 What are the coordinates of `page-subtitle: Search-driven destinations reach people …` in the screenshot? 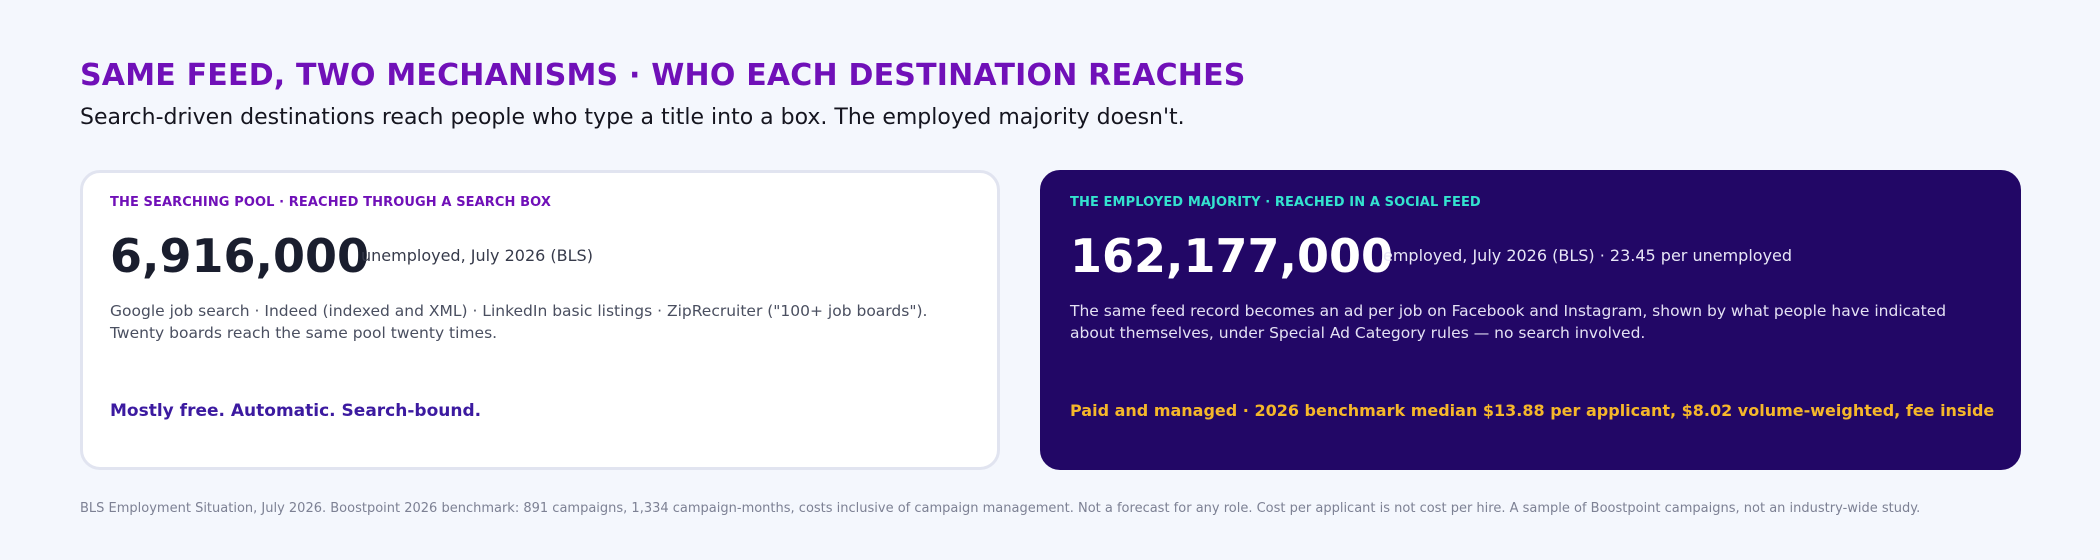 It's located at (632, 117).